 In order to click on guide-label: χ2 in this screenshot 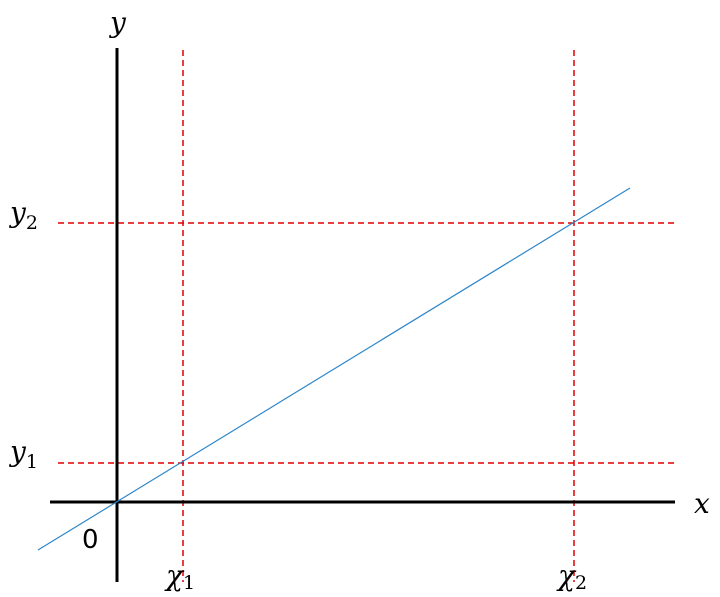, I will do `click(571, 576)`.